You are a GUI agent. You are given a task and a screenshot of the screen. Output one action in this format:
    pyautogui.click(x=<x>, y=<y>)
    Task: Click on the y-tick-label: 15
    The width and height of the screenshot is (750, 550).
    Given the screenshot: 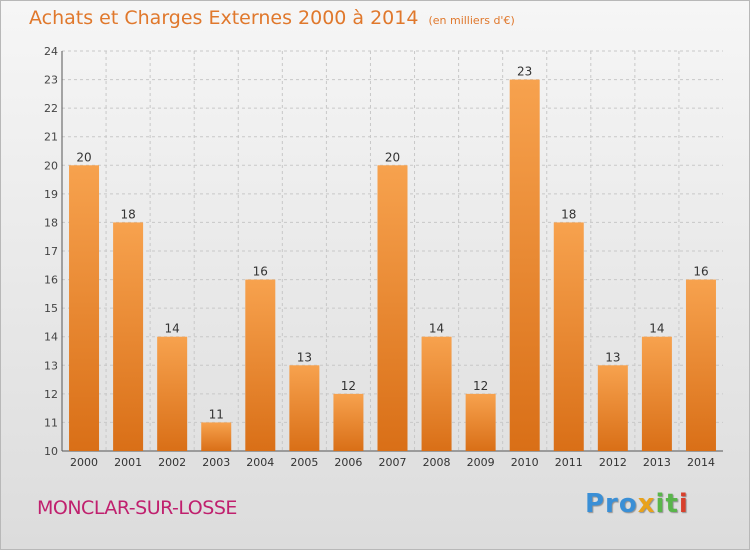 What is the action you would take?
    pyautogui.click(x=51, y=308)
    